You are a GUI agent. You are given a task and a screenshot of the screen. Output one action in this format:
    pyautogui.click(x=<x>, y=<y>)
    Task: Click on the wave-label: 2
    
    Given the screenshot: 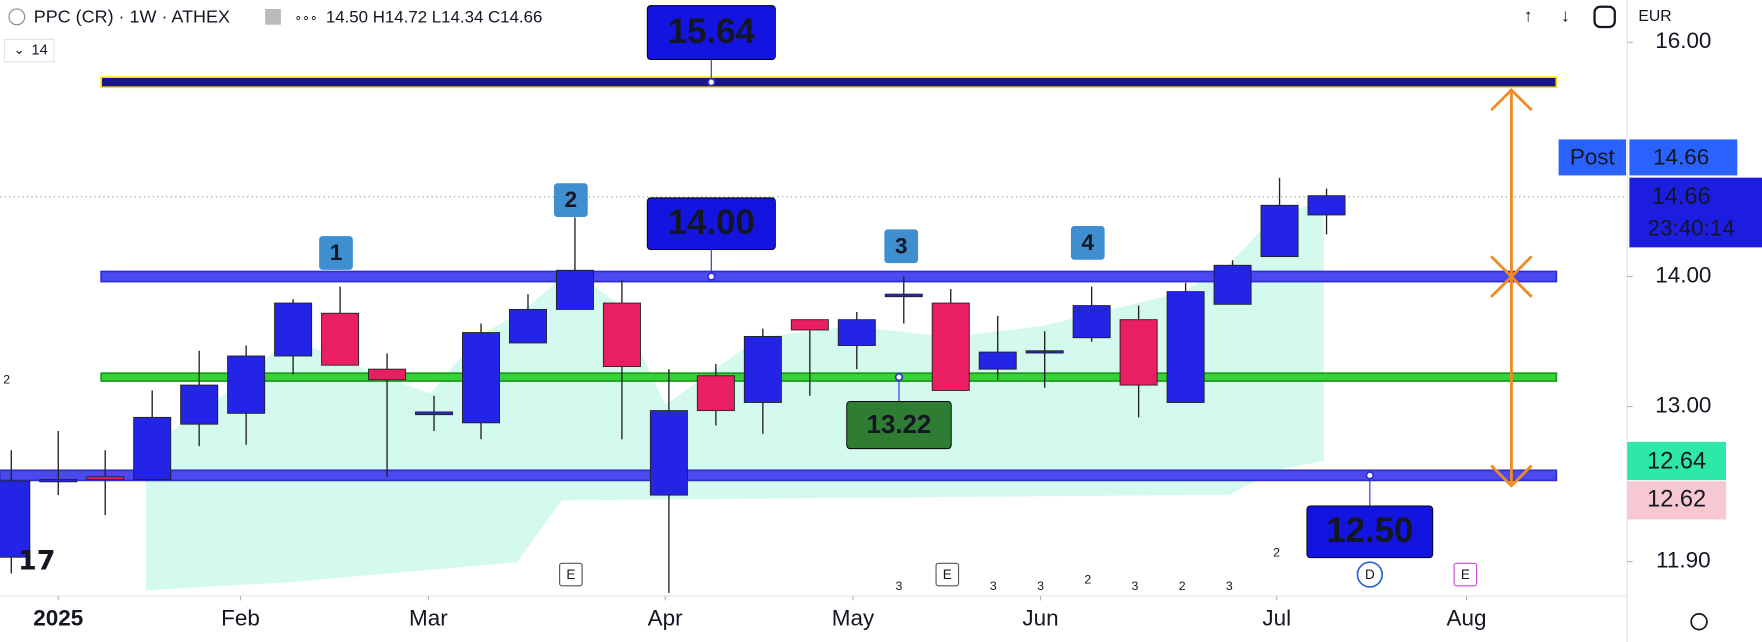 What is the action you would take?
    pyautogui.click(x=571, y=199)
    